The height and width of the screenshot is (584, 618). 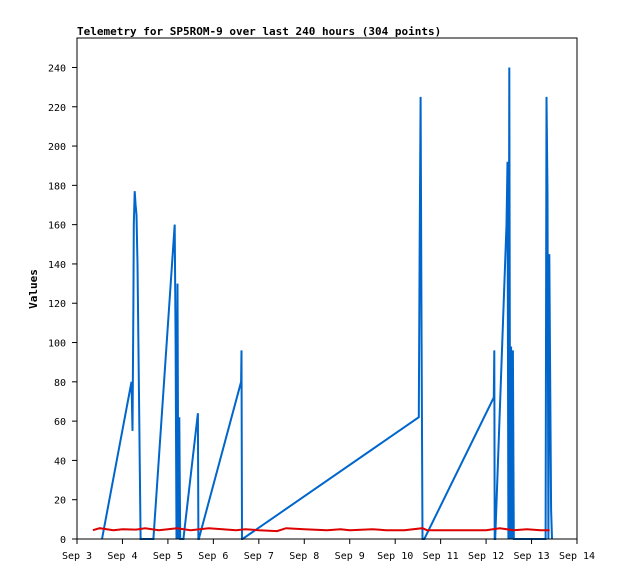 What do you see at coordinates (213, 556) in the screenshot?
I see `x-tick-label: Sep 6` at bounding box center [213, 556].